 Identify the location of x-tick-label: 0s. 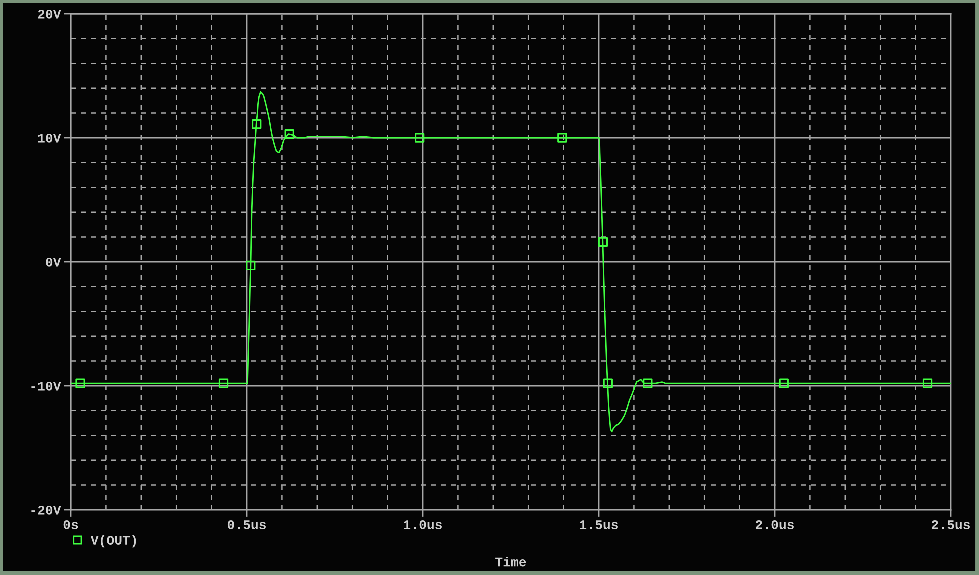
(71, 525).